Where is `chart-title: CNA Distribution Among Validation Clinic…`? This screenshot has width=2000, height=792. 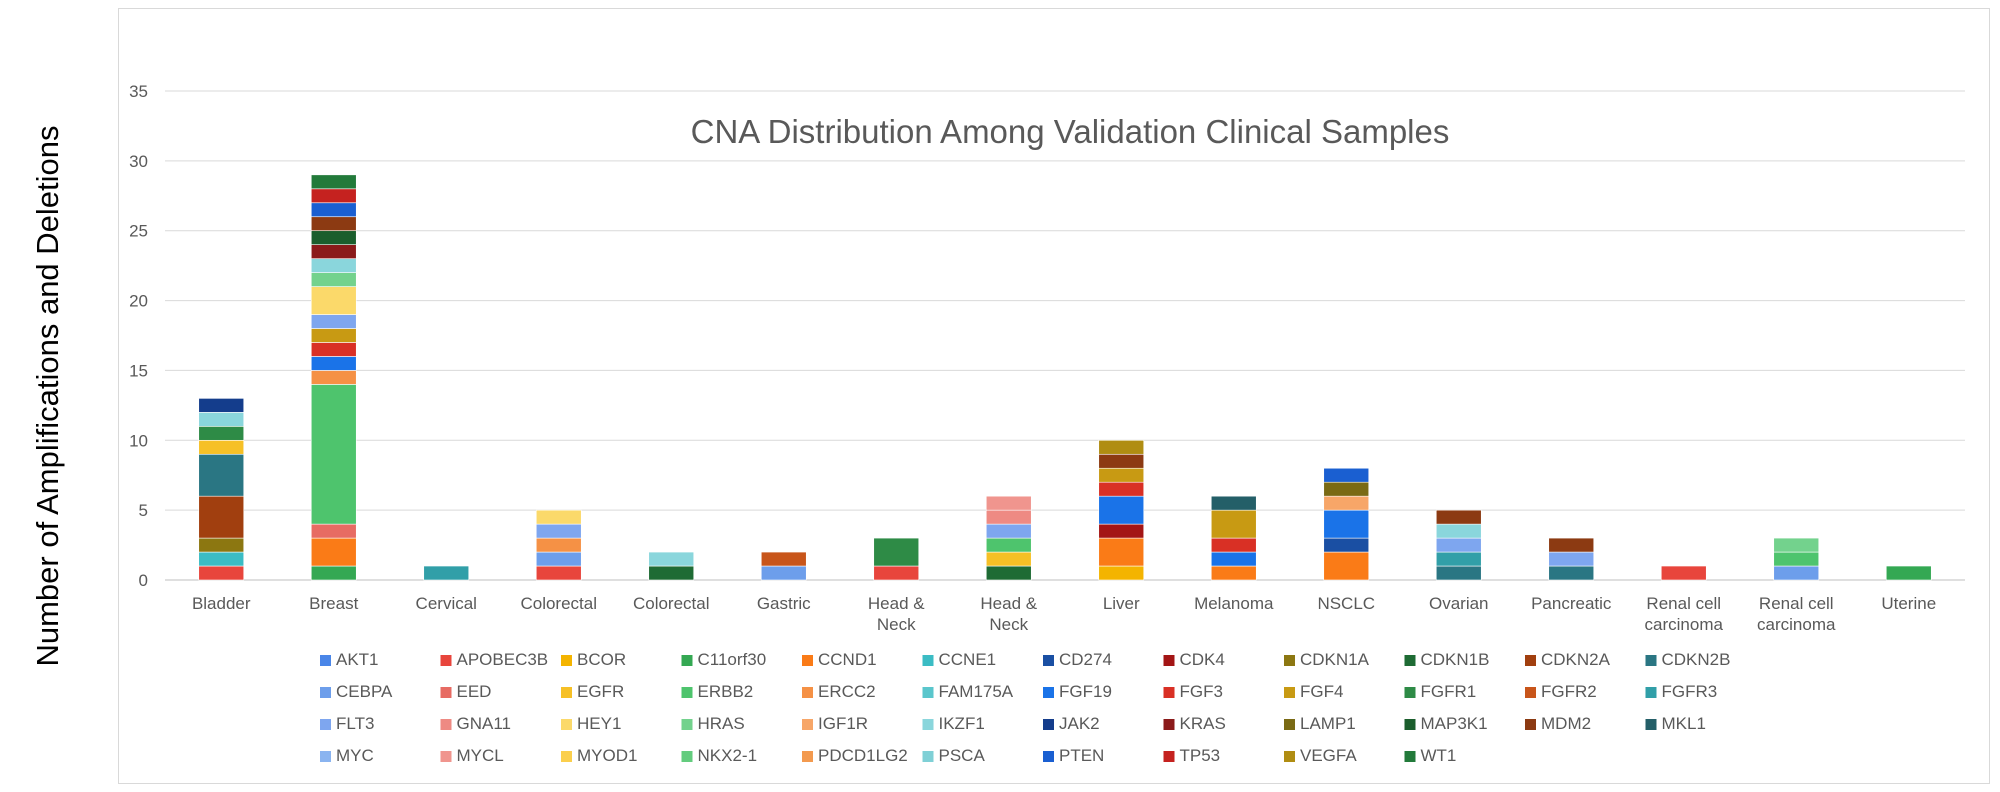 chart-title: CNA Distribution Among Validation Clinic… is located at coordinates (1070, 131).